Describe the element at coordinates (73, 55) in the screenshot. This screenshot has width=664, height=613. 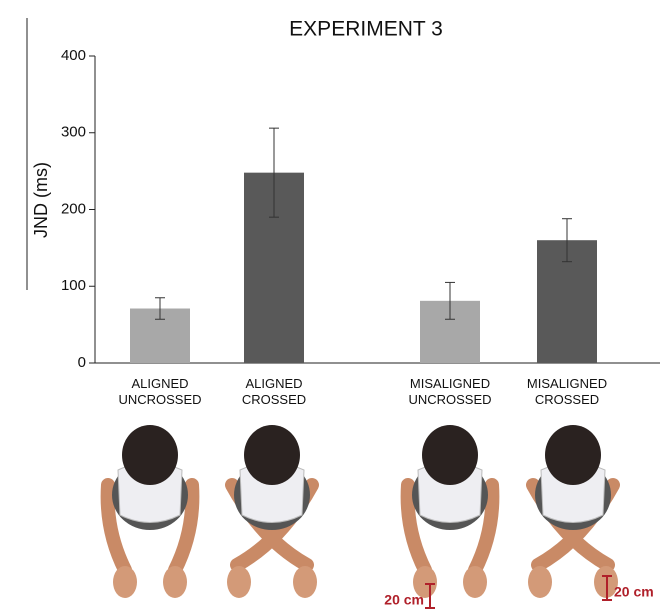
I see `y-tick-label: 400` at that location.